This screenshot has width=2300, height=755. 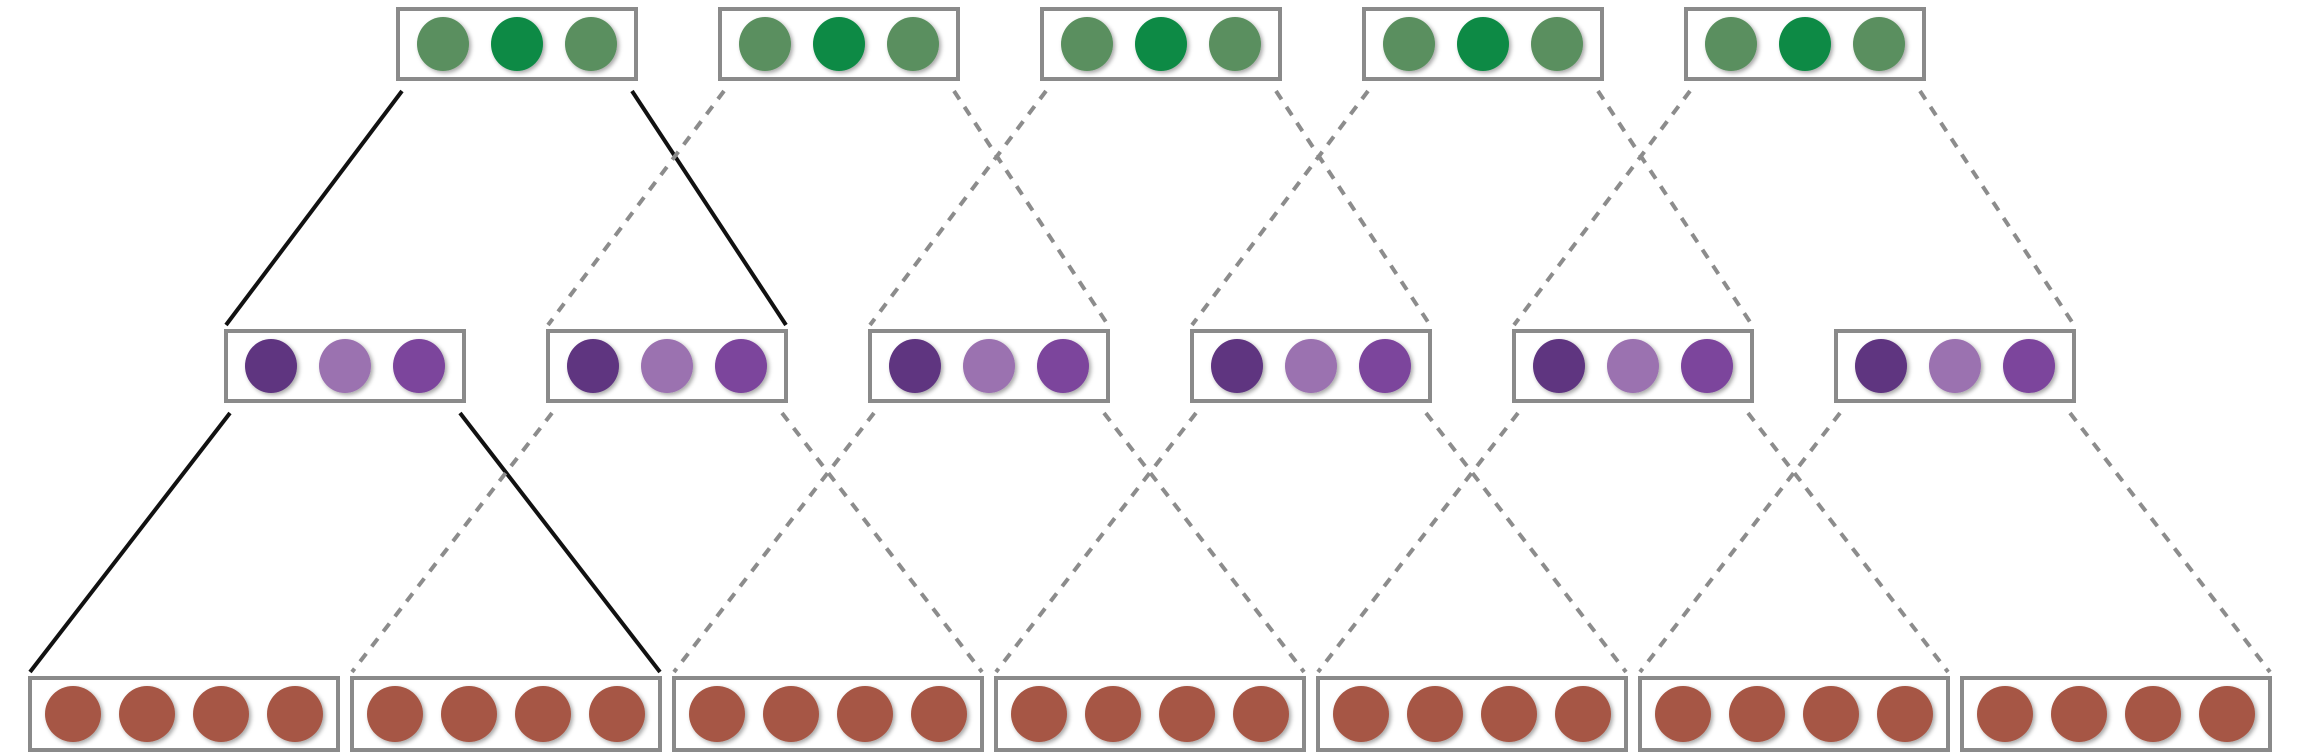 I want to click on connection-line-middle-2-left, so click(x=774, y=542).